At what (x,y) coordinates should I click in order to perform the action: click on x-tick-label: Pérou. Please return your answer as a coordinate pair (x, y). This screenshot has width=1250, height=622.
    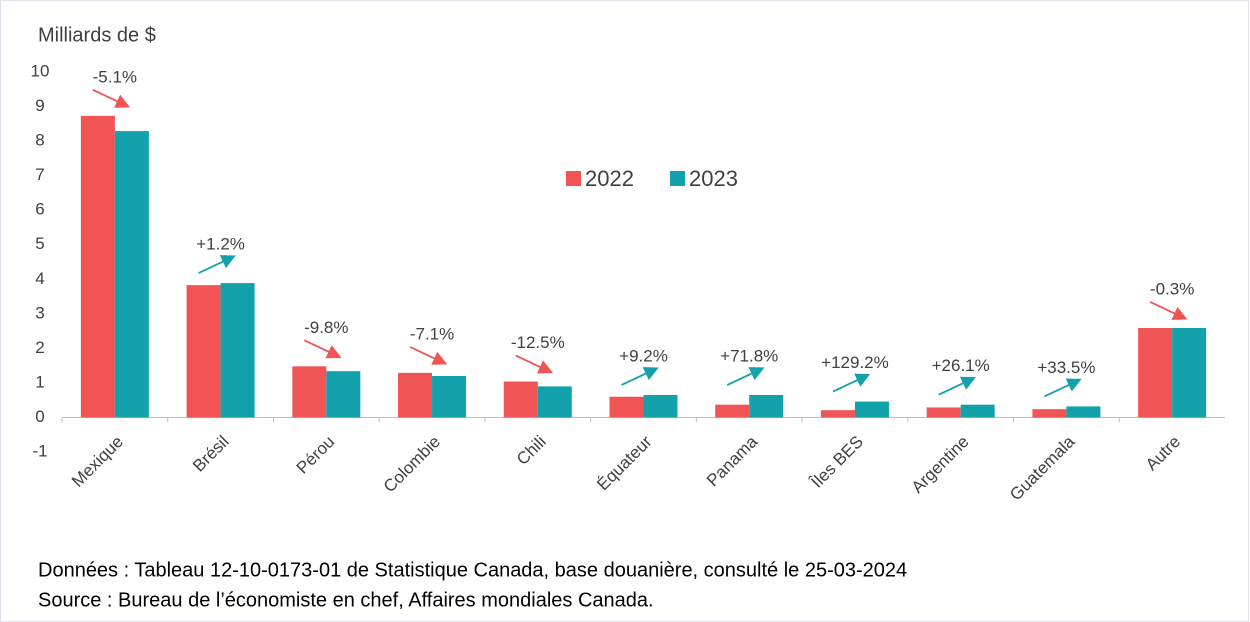
    Looking at the image, I should click on (316, 455).